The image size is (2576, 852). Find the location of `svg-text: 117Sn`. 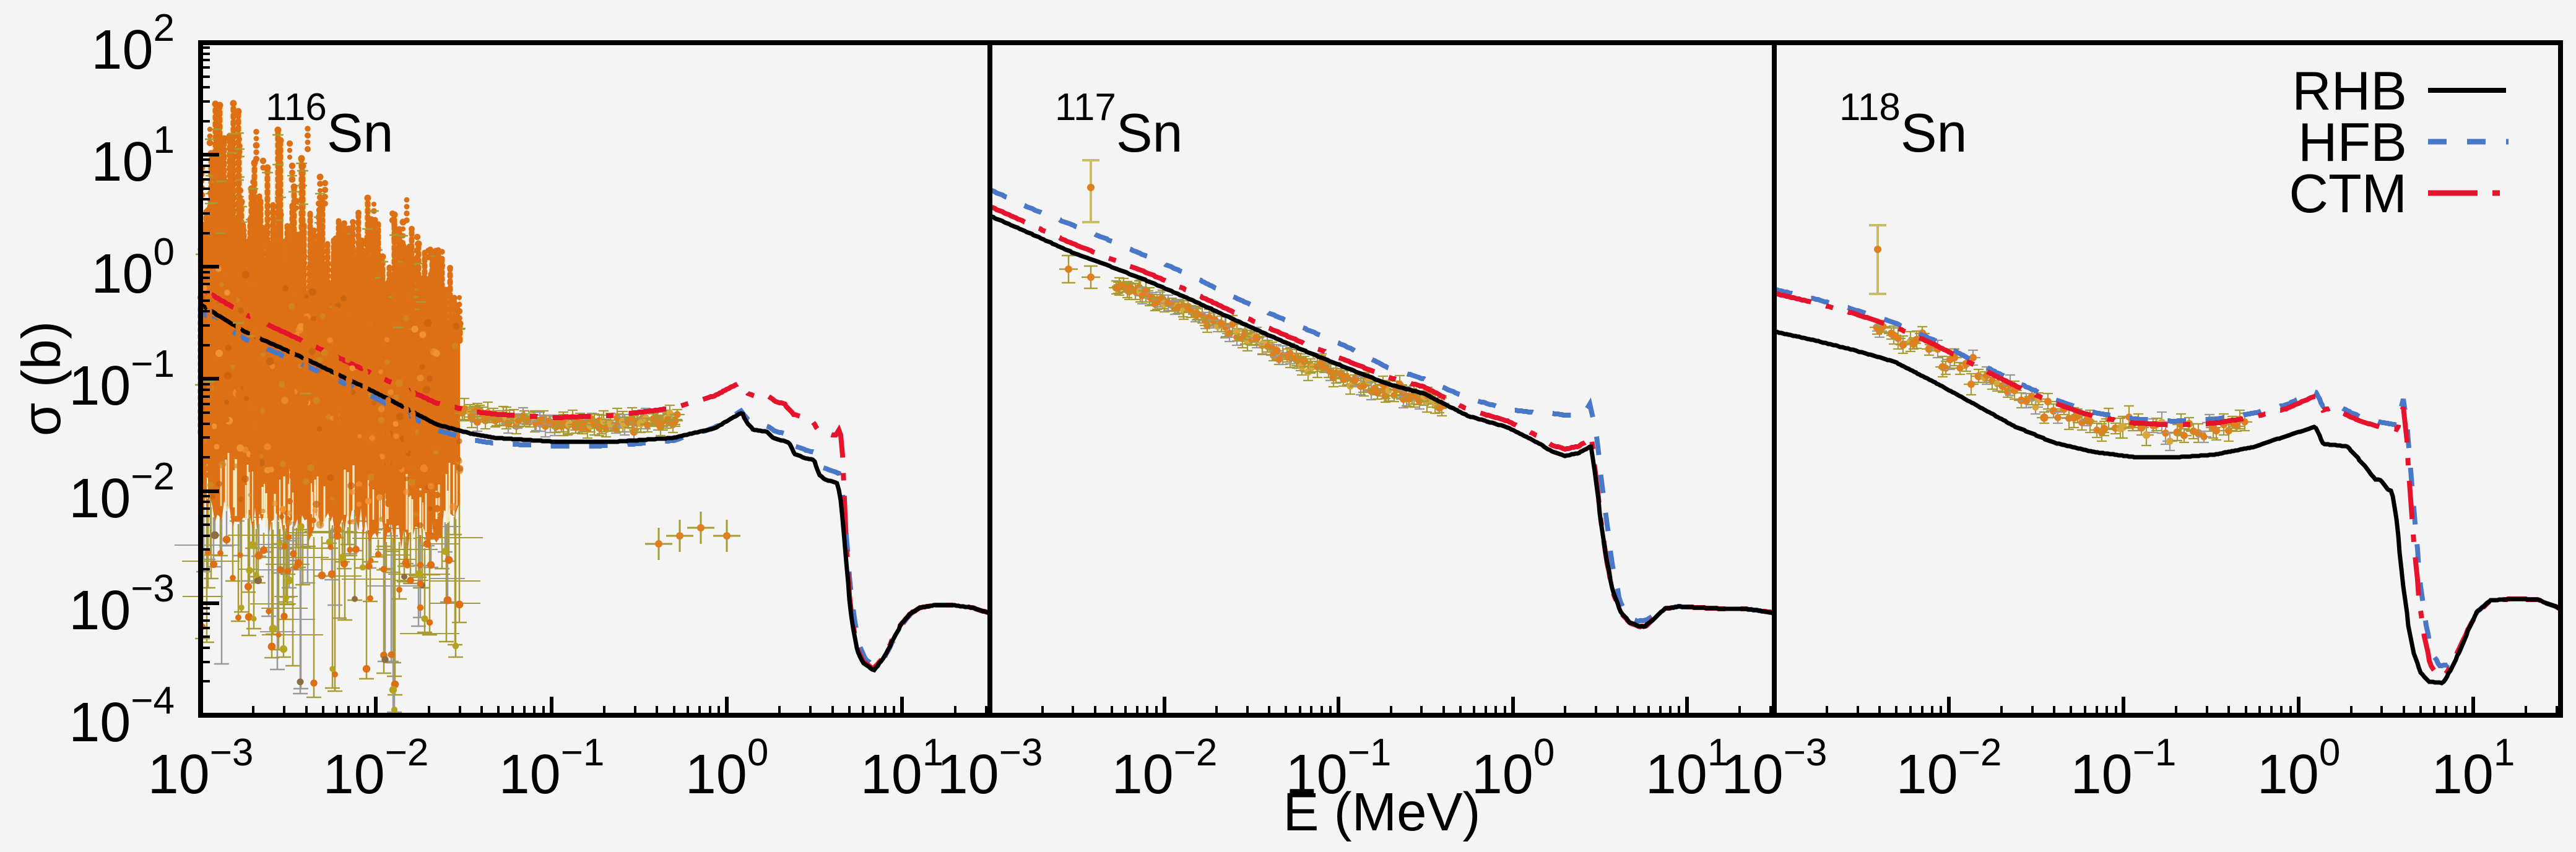

svg-text: 117Sn is located at coordinates (1118, 124).